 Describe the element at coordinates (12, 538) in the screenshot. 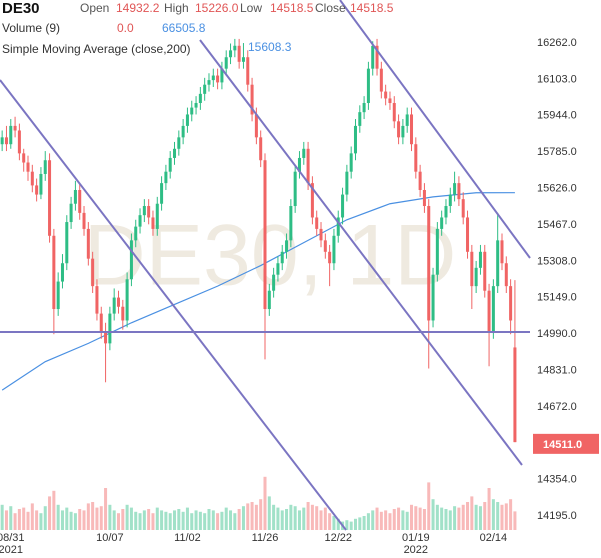

I see `x-tick-label: 08/31` at that location.